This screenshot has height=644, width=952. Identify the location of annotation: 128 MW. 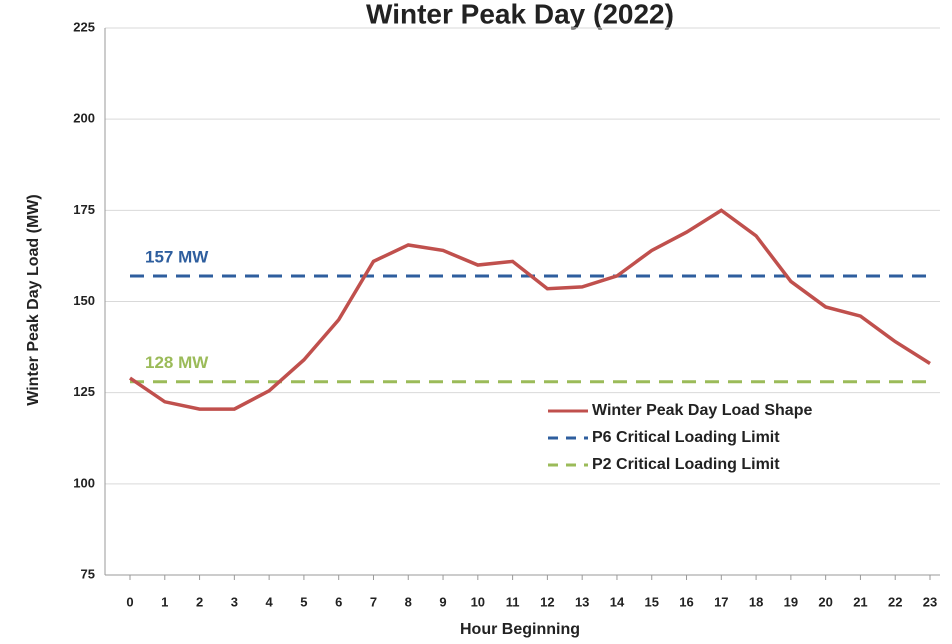
(177, 362).